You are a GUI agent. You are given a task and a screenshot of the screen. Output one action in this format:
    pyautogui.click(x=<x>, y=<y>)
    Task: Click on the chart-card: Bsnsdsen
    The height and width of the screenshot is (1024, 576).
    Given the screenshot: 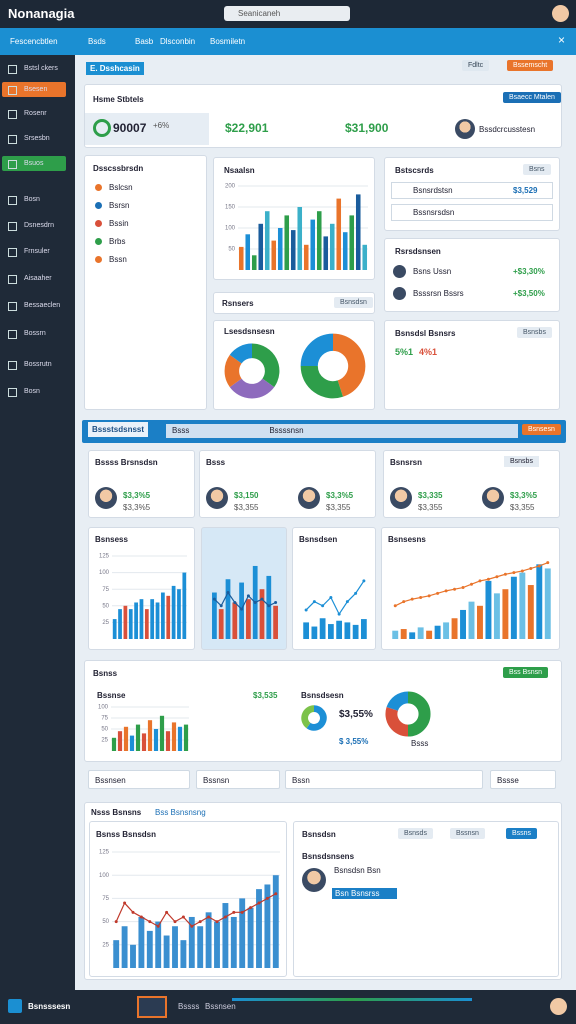 What is the action you would take?
    pyautogui.click(x=334, y=588)
    